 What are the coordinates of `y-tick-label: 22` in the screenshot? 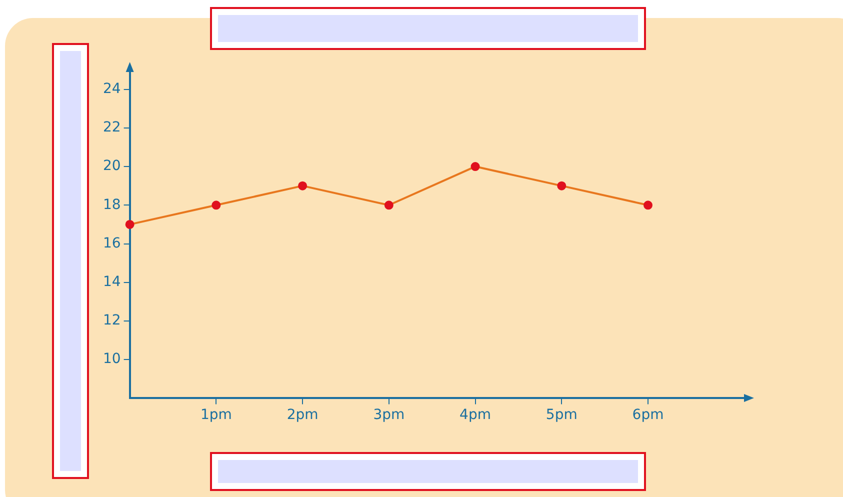 It's located at (111, 128).